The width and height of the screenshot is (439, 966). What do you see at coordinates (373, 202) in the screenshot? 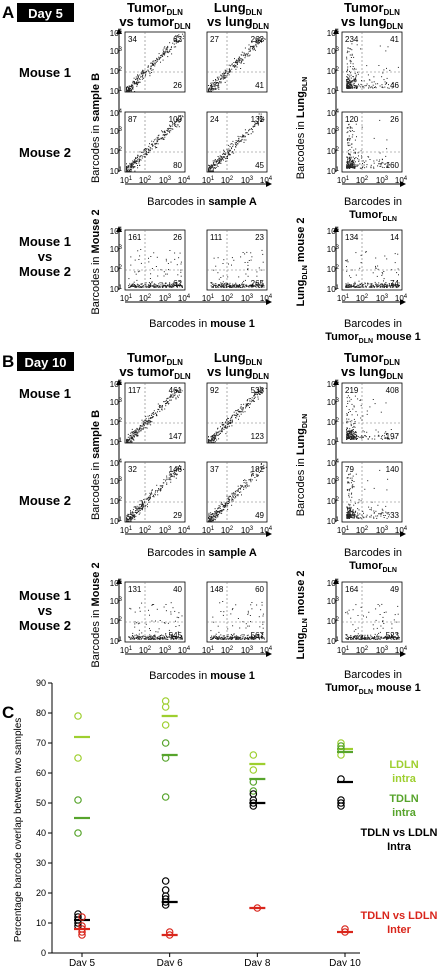
I see `panel-a-xlabel-tumor-line1: Barcodes in` at bounding box center [373, 202].